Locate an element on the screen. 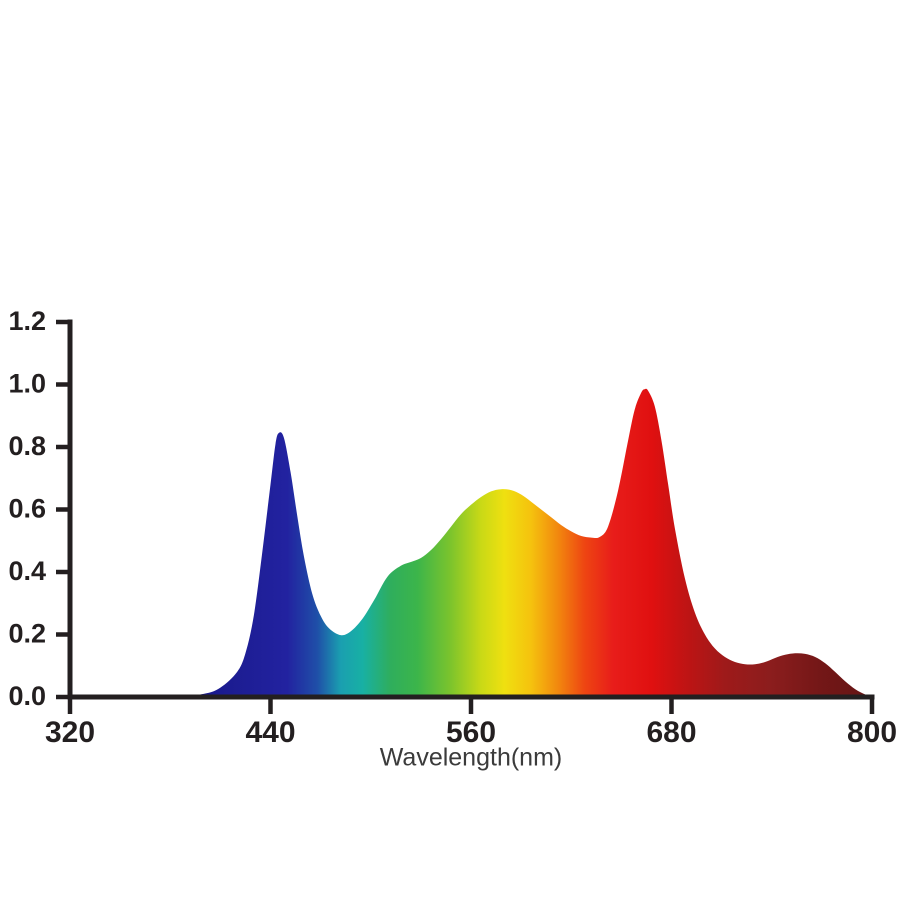 The width and height of the screenshot is (900, 900). x-axis-title: Wavelength(nm) is located at coordinates (471, 758).